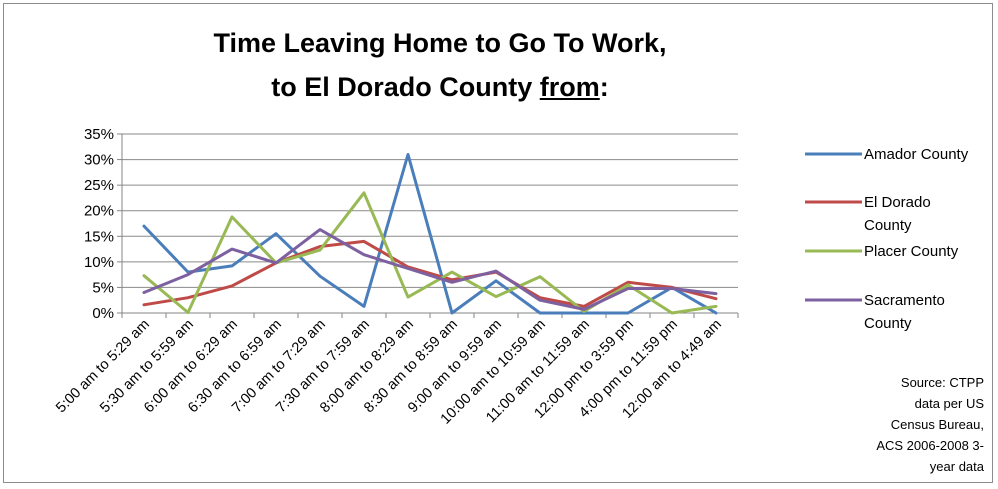 This screenshot has height=489, width=998. I want to click on source-line: Source: CTPP, so click(942, 382).